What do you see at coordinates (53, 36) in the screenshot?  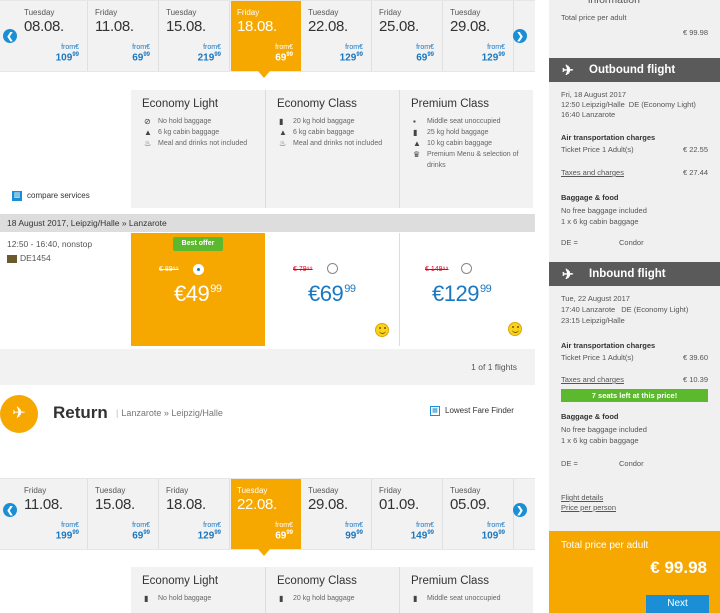 I see `date-cell: Tuesday 08.08. from€ 10999` at bounding box center [53, 36].